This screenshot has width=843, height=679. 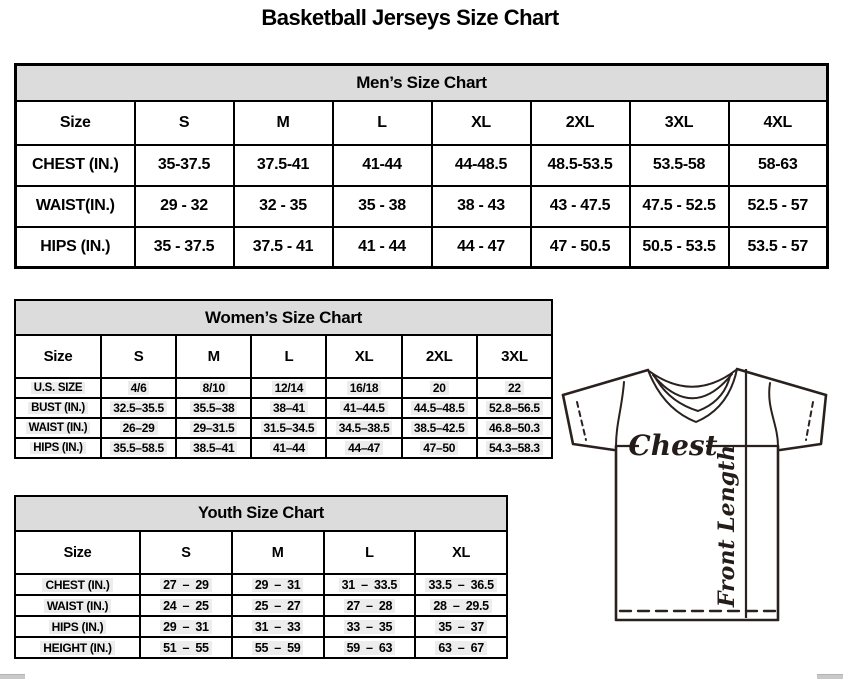 I want to click on size-cell-text: 20, so click(x=439, y=388).